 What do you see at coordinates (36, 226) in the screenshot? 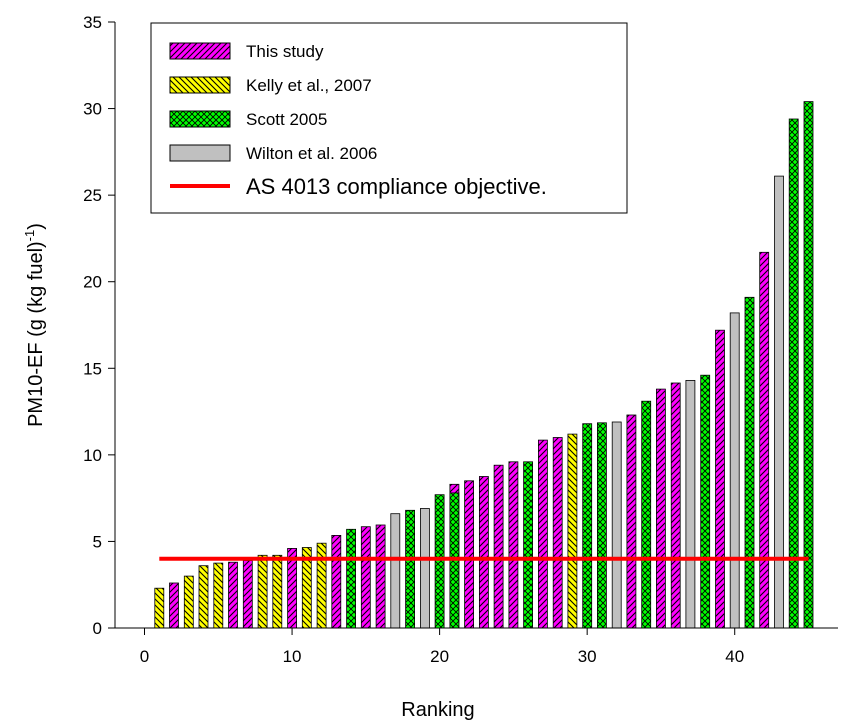
I see `y-axis-title-close: )` at bounding box center [36, 226].